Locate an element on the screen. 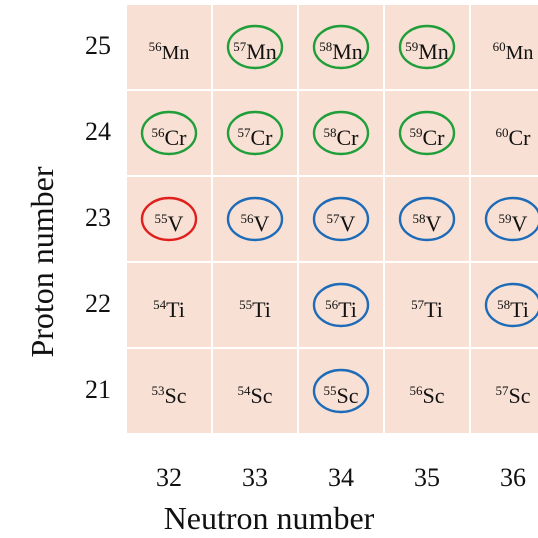  mass-number: 53 is located at coordinates (158, 390).